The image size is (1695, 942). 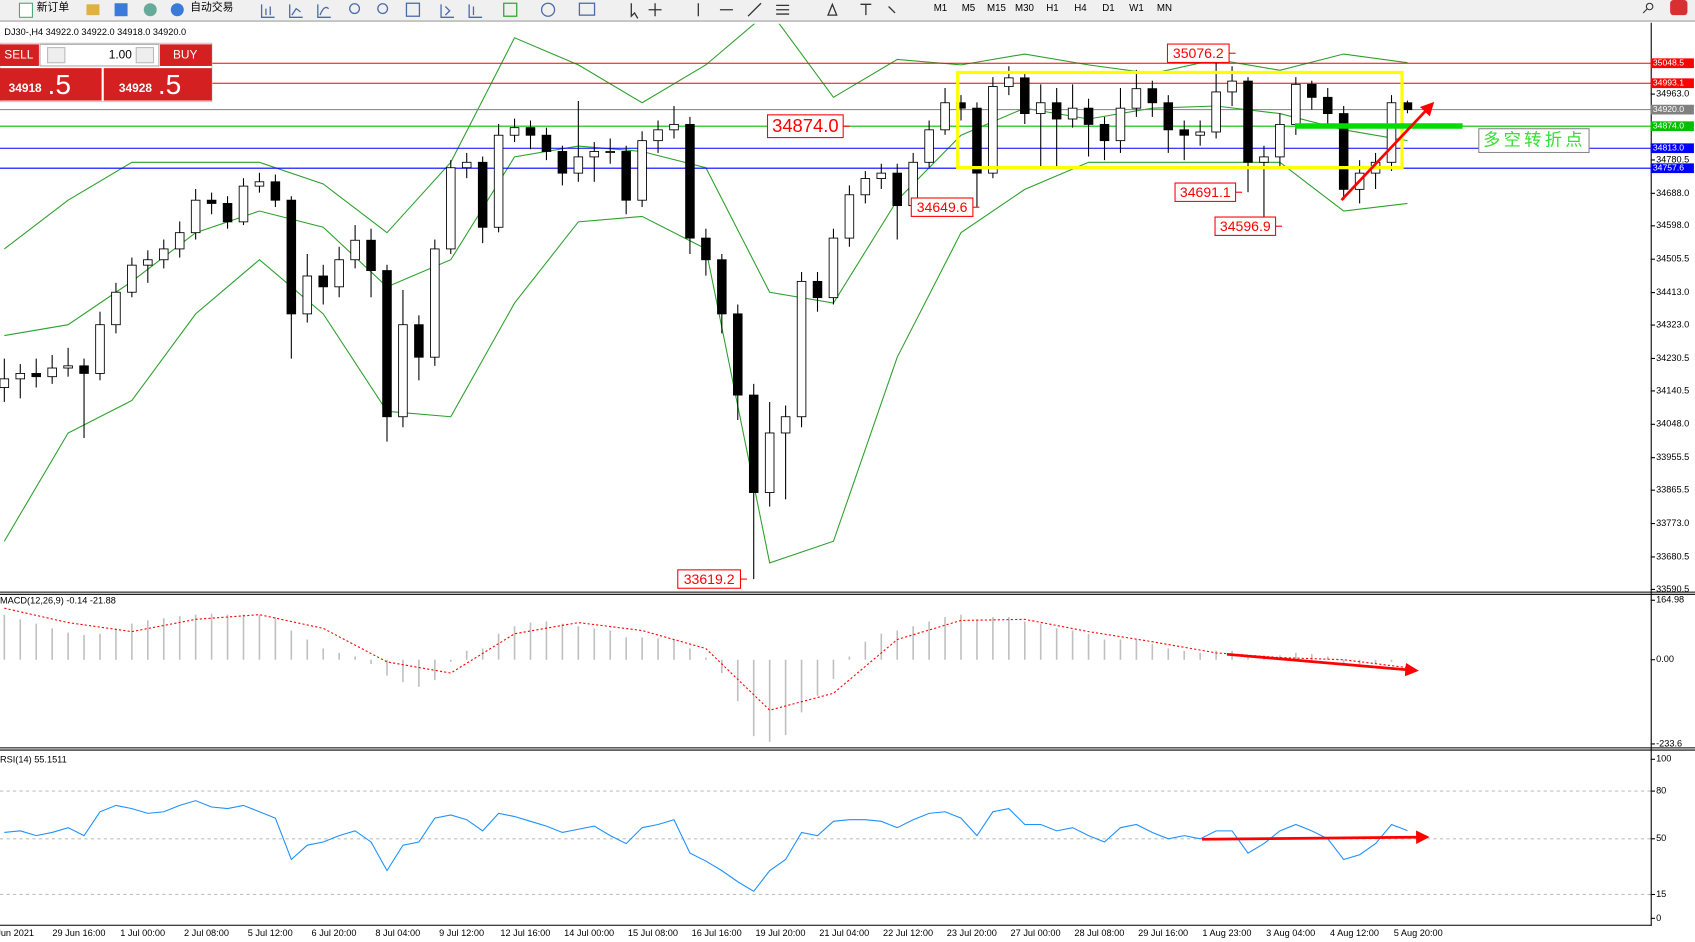 What do you see at coordinates (25, 88) in the screenshot?
I see `sell-price: 34918` at bounding box center [25, 88].